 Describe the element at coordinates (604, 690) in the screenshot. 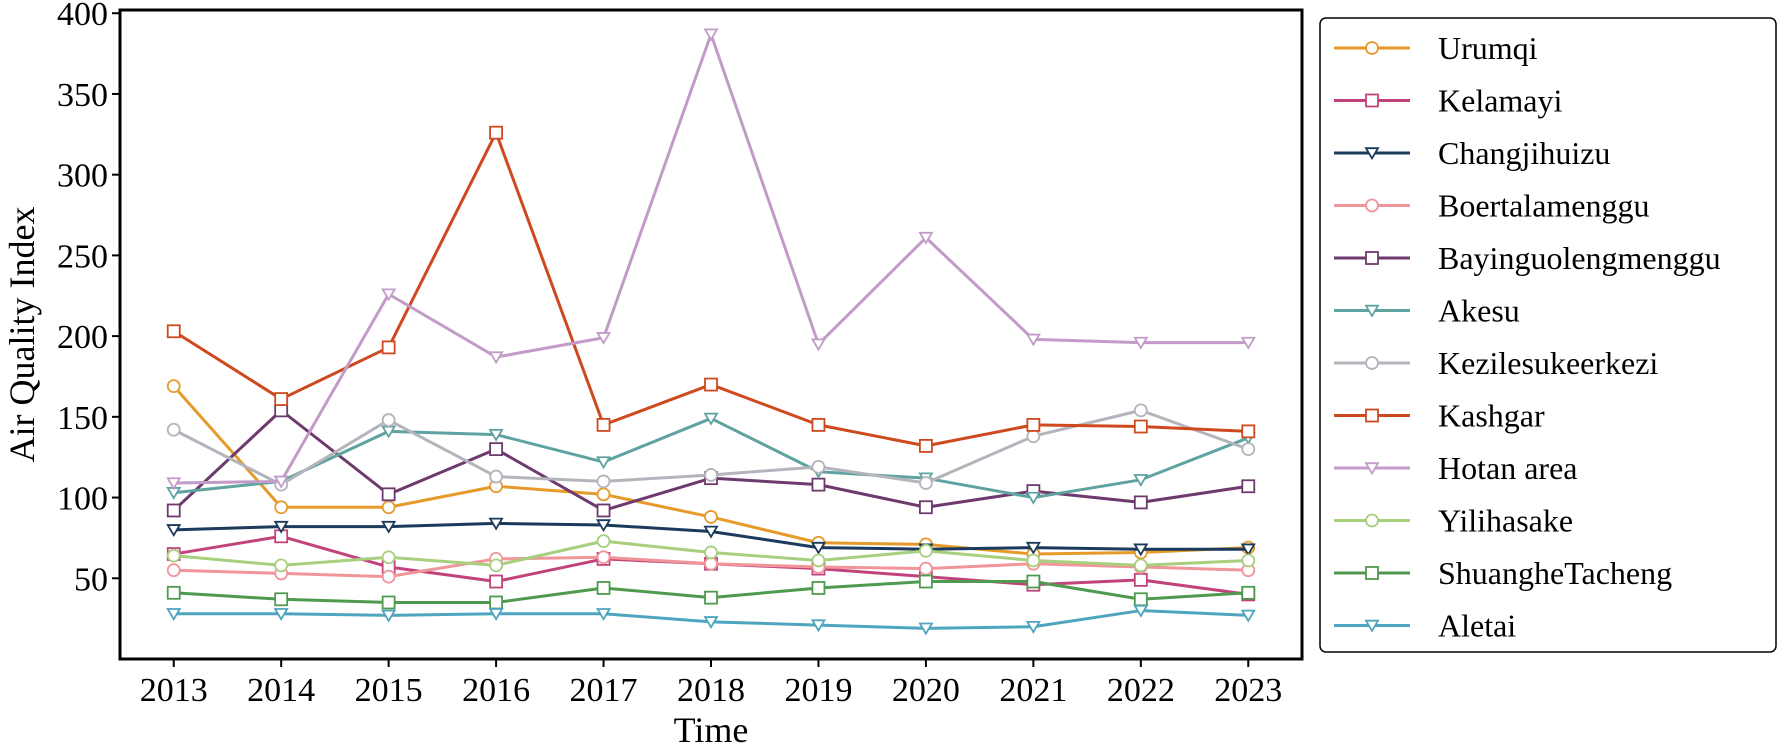

I see `x-tick-label: 2017` at that location.